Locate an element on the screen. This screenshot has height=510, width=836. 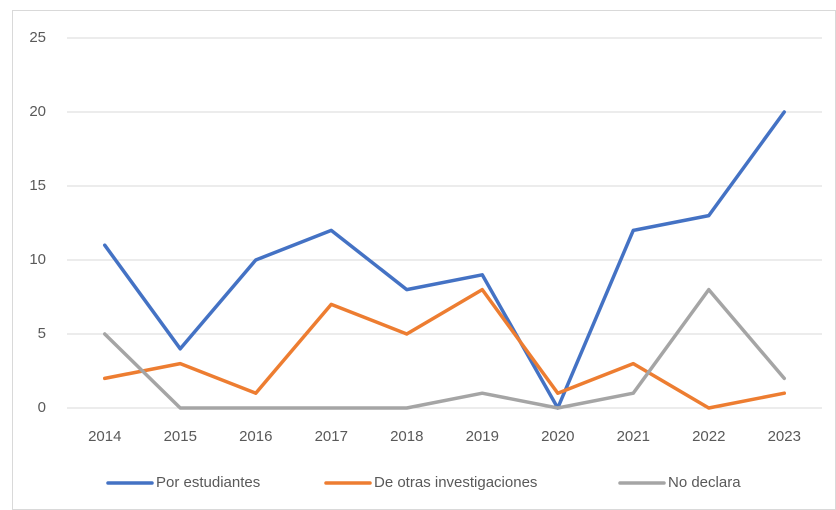
x-tick-label: 2022 is located at coordinates (708, 436).